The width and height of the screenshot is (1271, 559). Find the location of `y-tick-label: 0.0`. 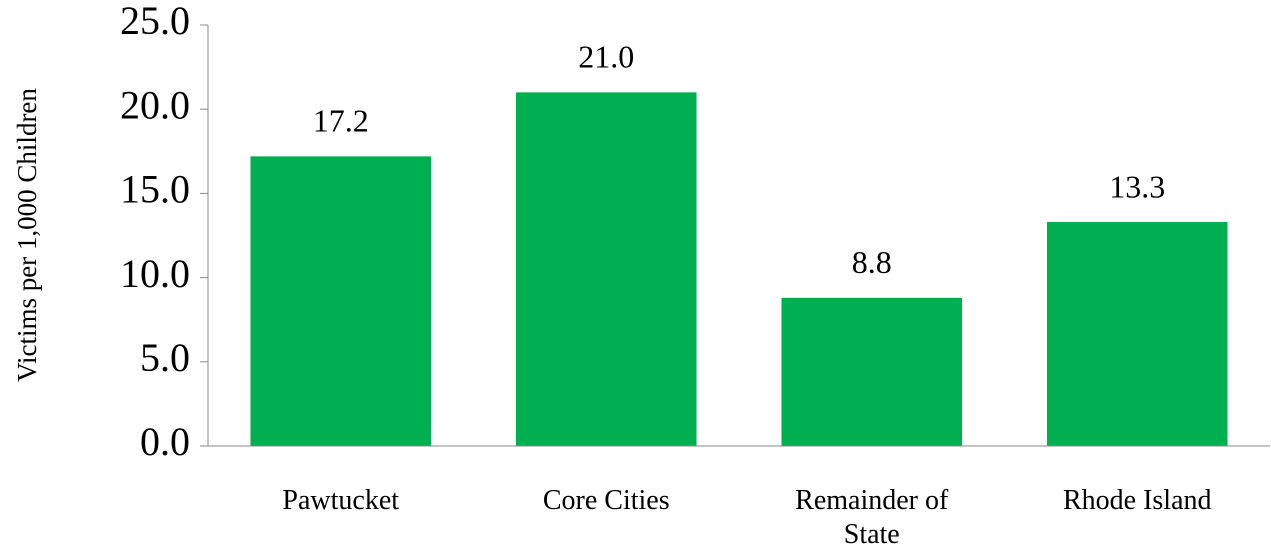

y-tick-label: 0.0 is located at coordinates (165, 441).